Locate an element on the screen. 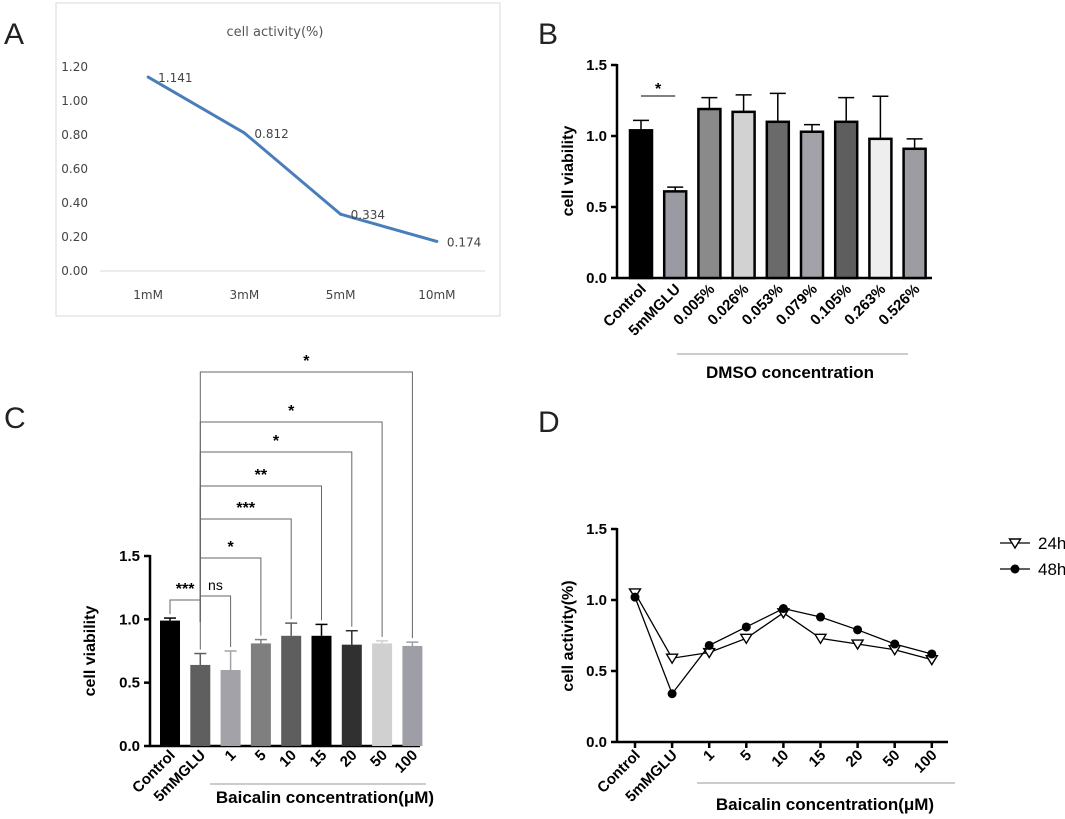 The image size is (1065, 819). panel-c-xtick-label: 50 is located at coordinates (379, 759).